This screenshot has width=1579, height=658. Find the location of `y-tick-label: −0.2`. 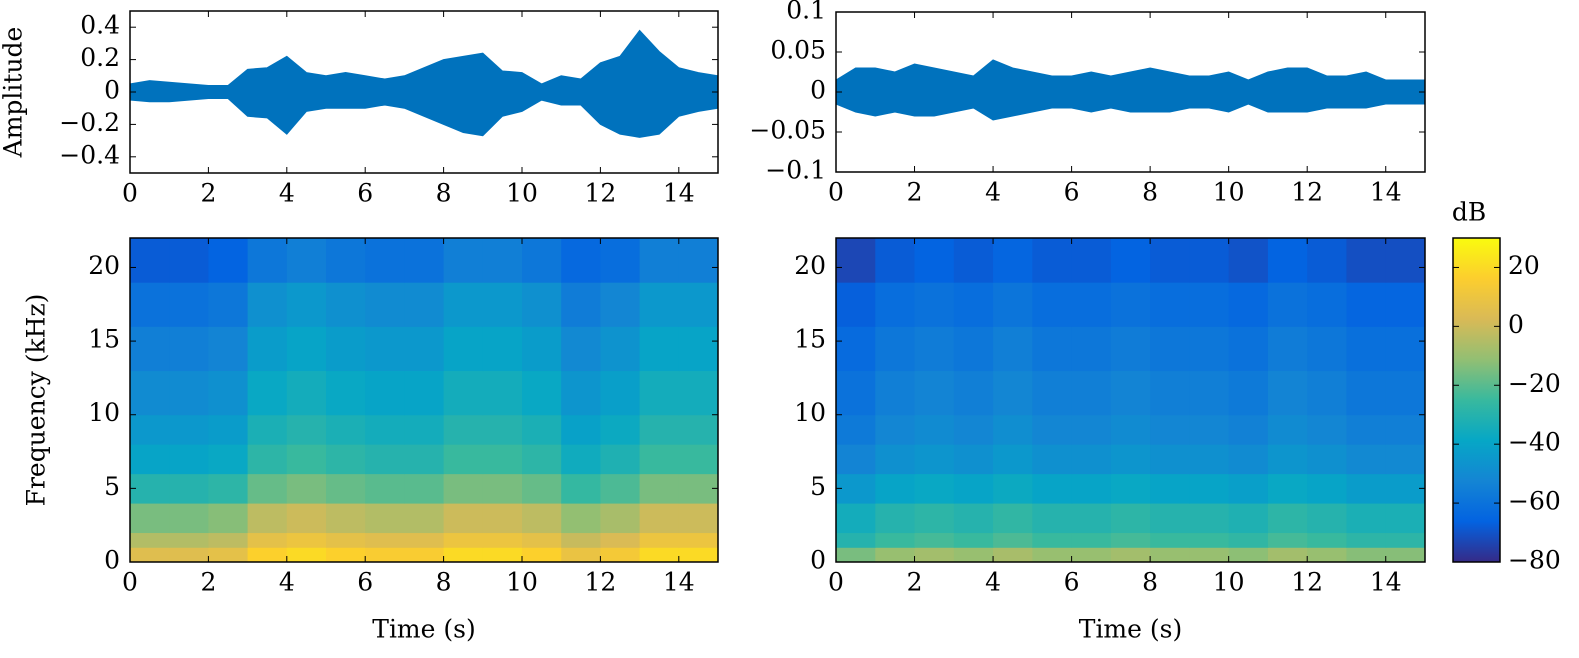

y-tick-label: −0.2 is located at coordinates (89, 122).